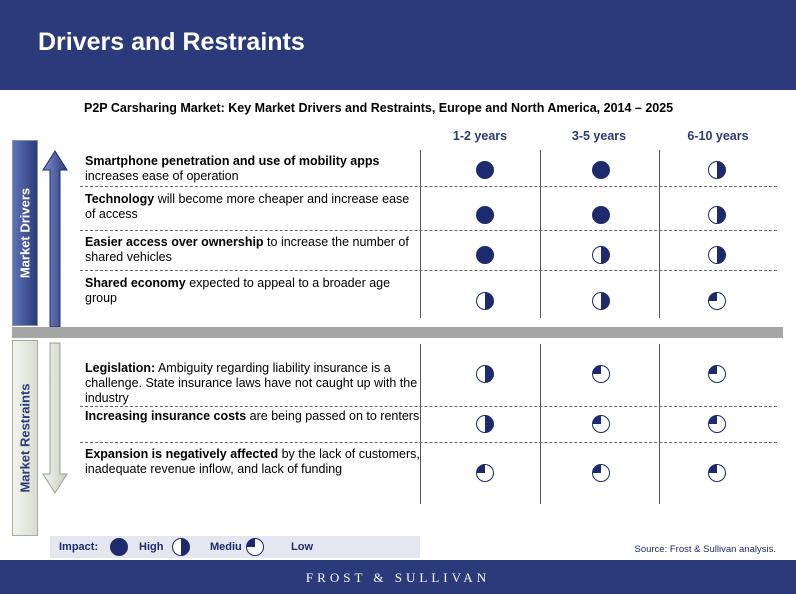  What do you see at coordinates (79, 547) in the screenshot?
I see `legend-title: Impact:` at bounding box center [79, 547].